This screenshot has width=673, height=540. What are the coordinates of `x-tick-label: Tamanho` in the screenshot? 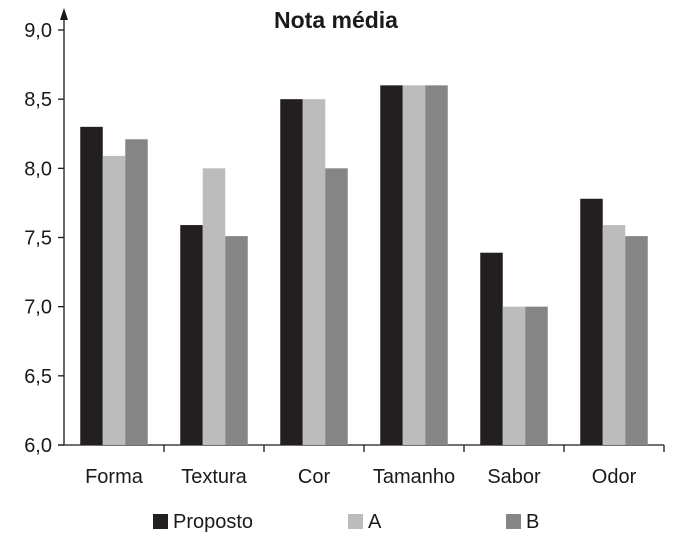 It's located at (414, 477).